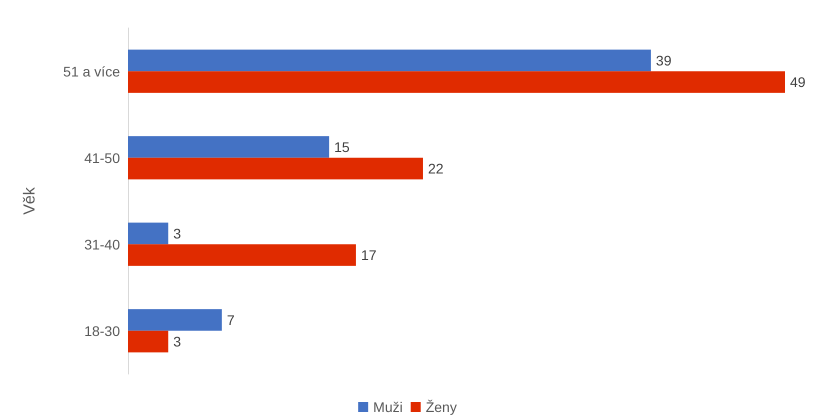  What do you see at coordinates (230, 320) in the screenshot?
I see `data-label: 7` at bounding box center [230, 320].